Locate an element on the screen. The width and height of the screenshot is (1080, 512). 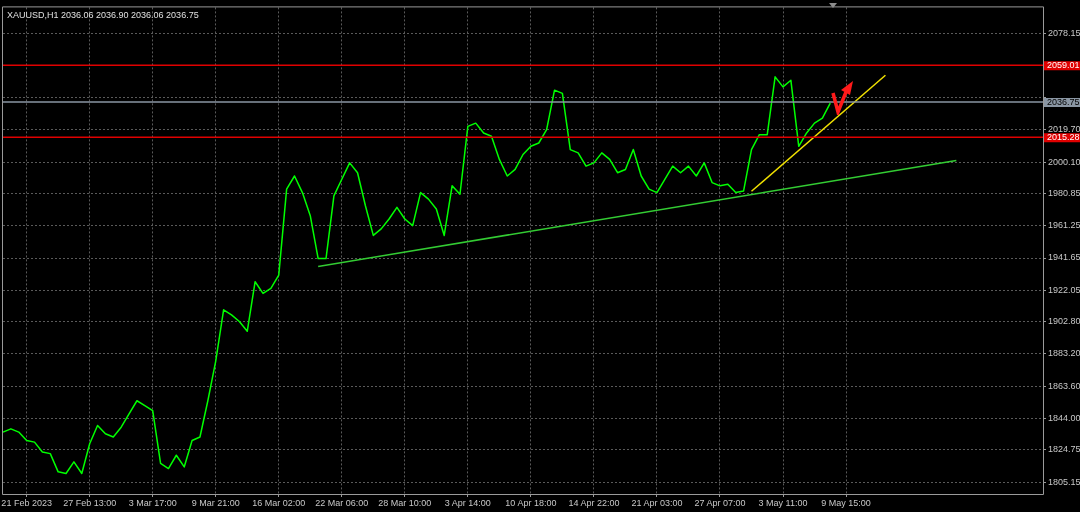
x-tick-label: 22 Mar 06:00 is located at coordinates (342, 502).